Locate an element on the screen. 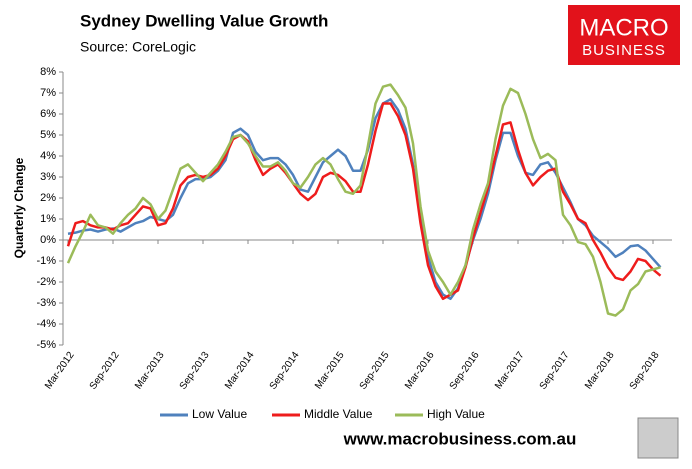 Image resolution: width=692 pixels, height=469 pixels. x-tick-label: Sep-2015 is located at coordinates (375, 371).